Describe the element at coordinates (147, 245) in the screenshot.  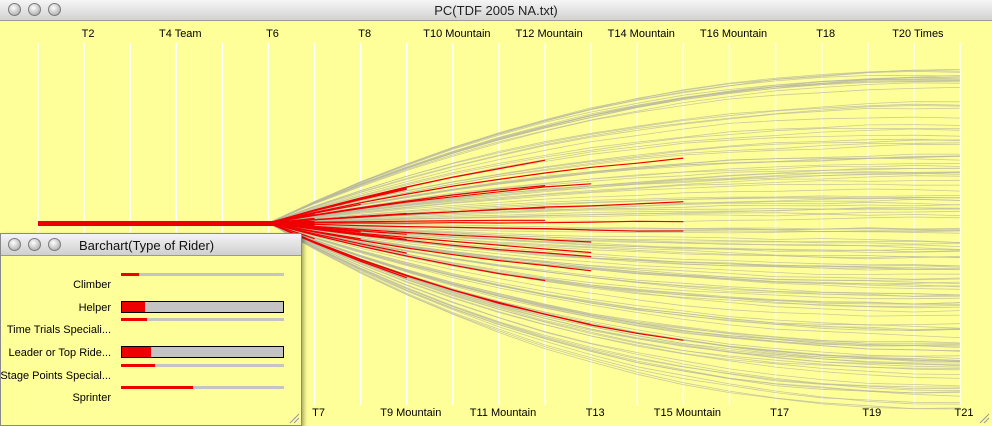
I see `barchart-title: Barchart(Type of Rider)` at that location.